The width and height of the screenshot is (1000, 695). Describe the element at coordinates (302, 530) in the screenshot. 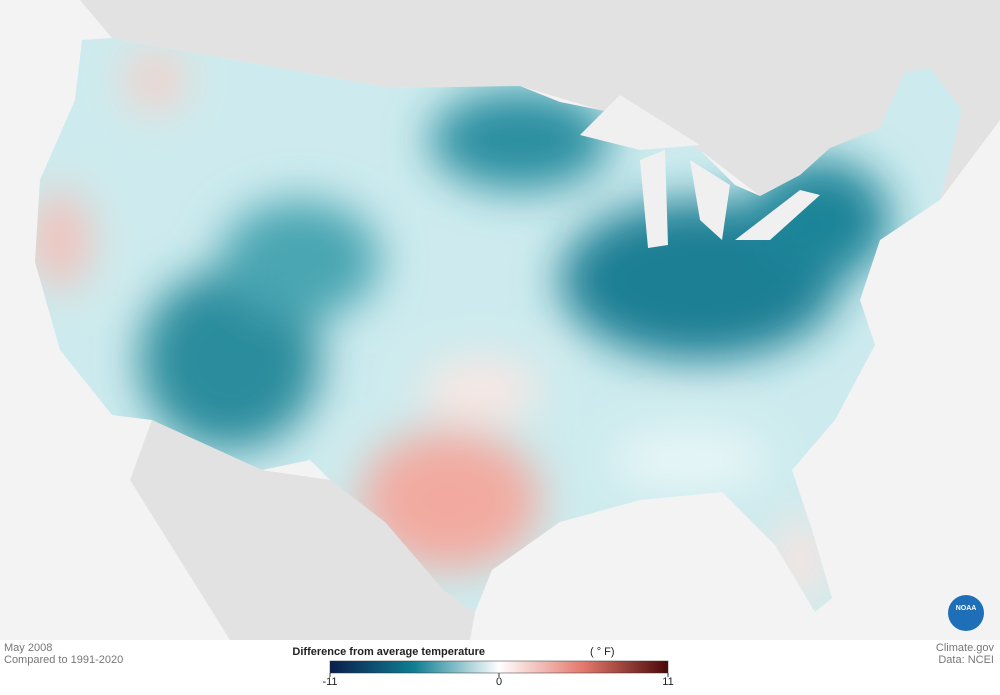

I see `mexico` at that location.